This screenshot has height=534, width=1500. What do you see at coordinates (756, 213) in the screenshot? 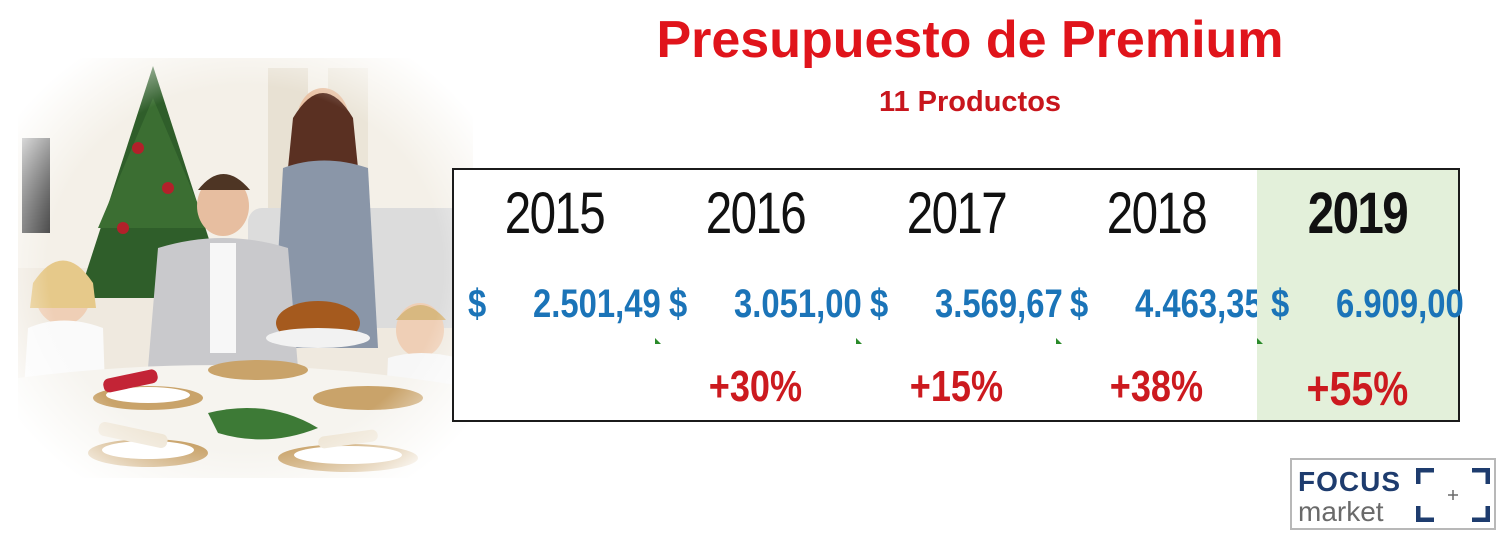
I see `year-label: 2016` at bounding box center [756, 213].